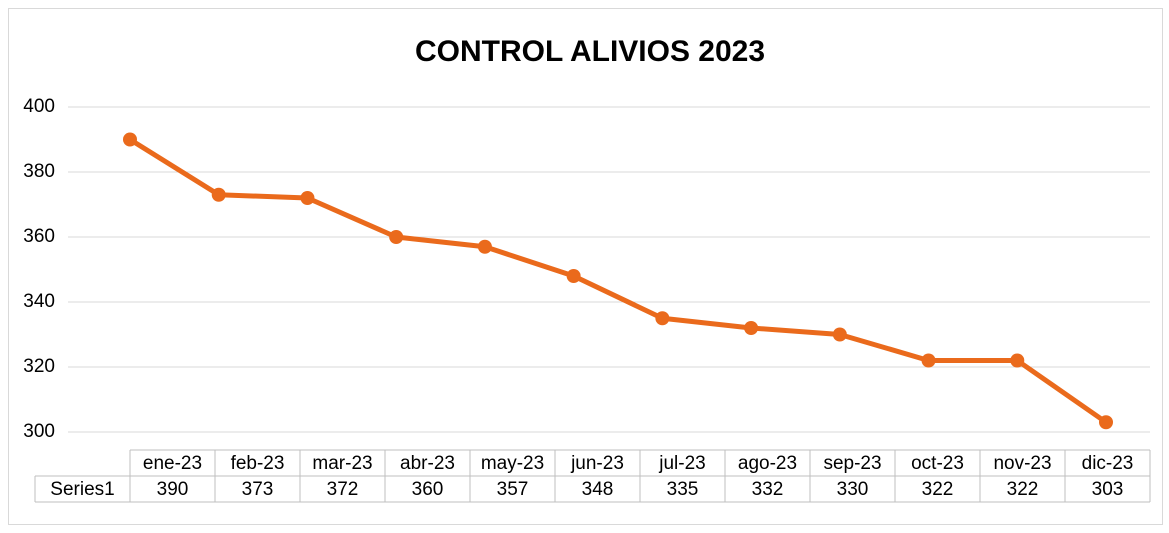  I want to click on y-tick-label: 320, so click(39, 366).